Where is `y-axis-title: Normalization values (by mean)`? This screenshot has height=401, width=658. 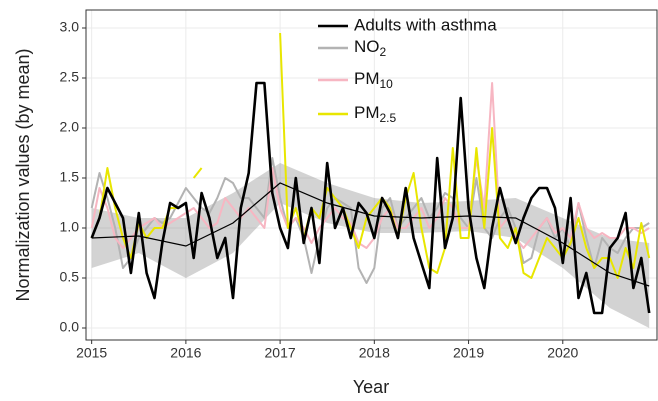 y-axis-title: Normalization values (by mean) is located at coordinates (23, 174).